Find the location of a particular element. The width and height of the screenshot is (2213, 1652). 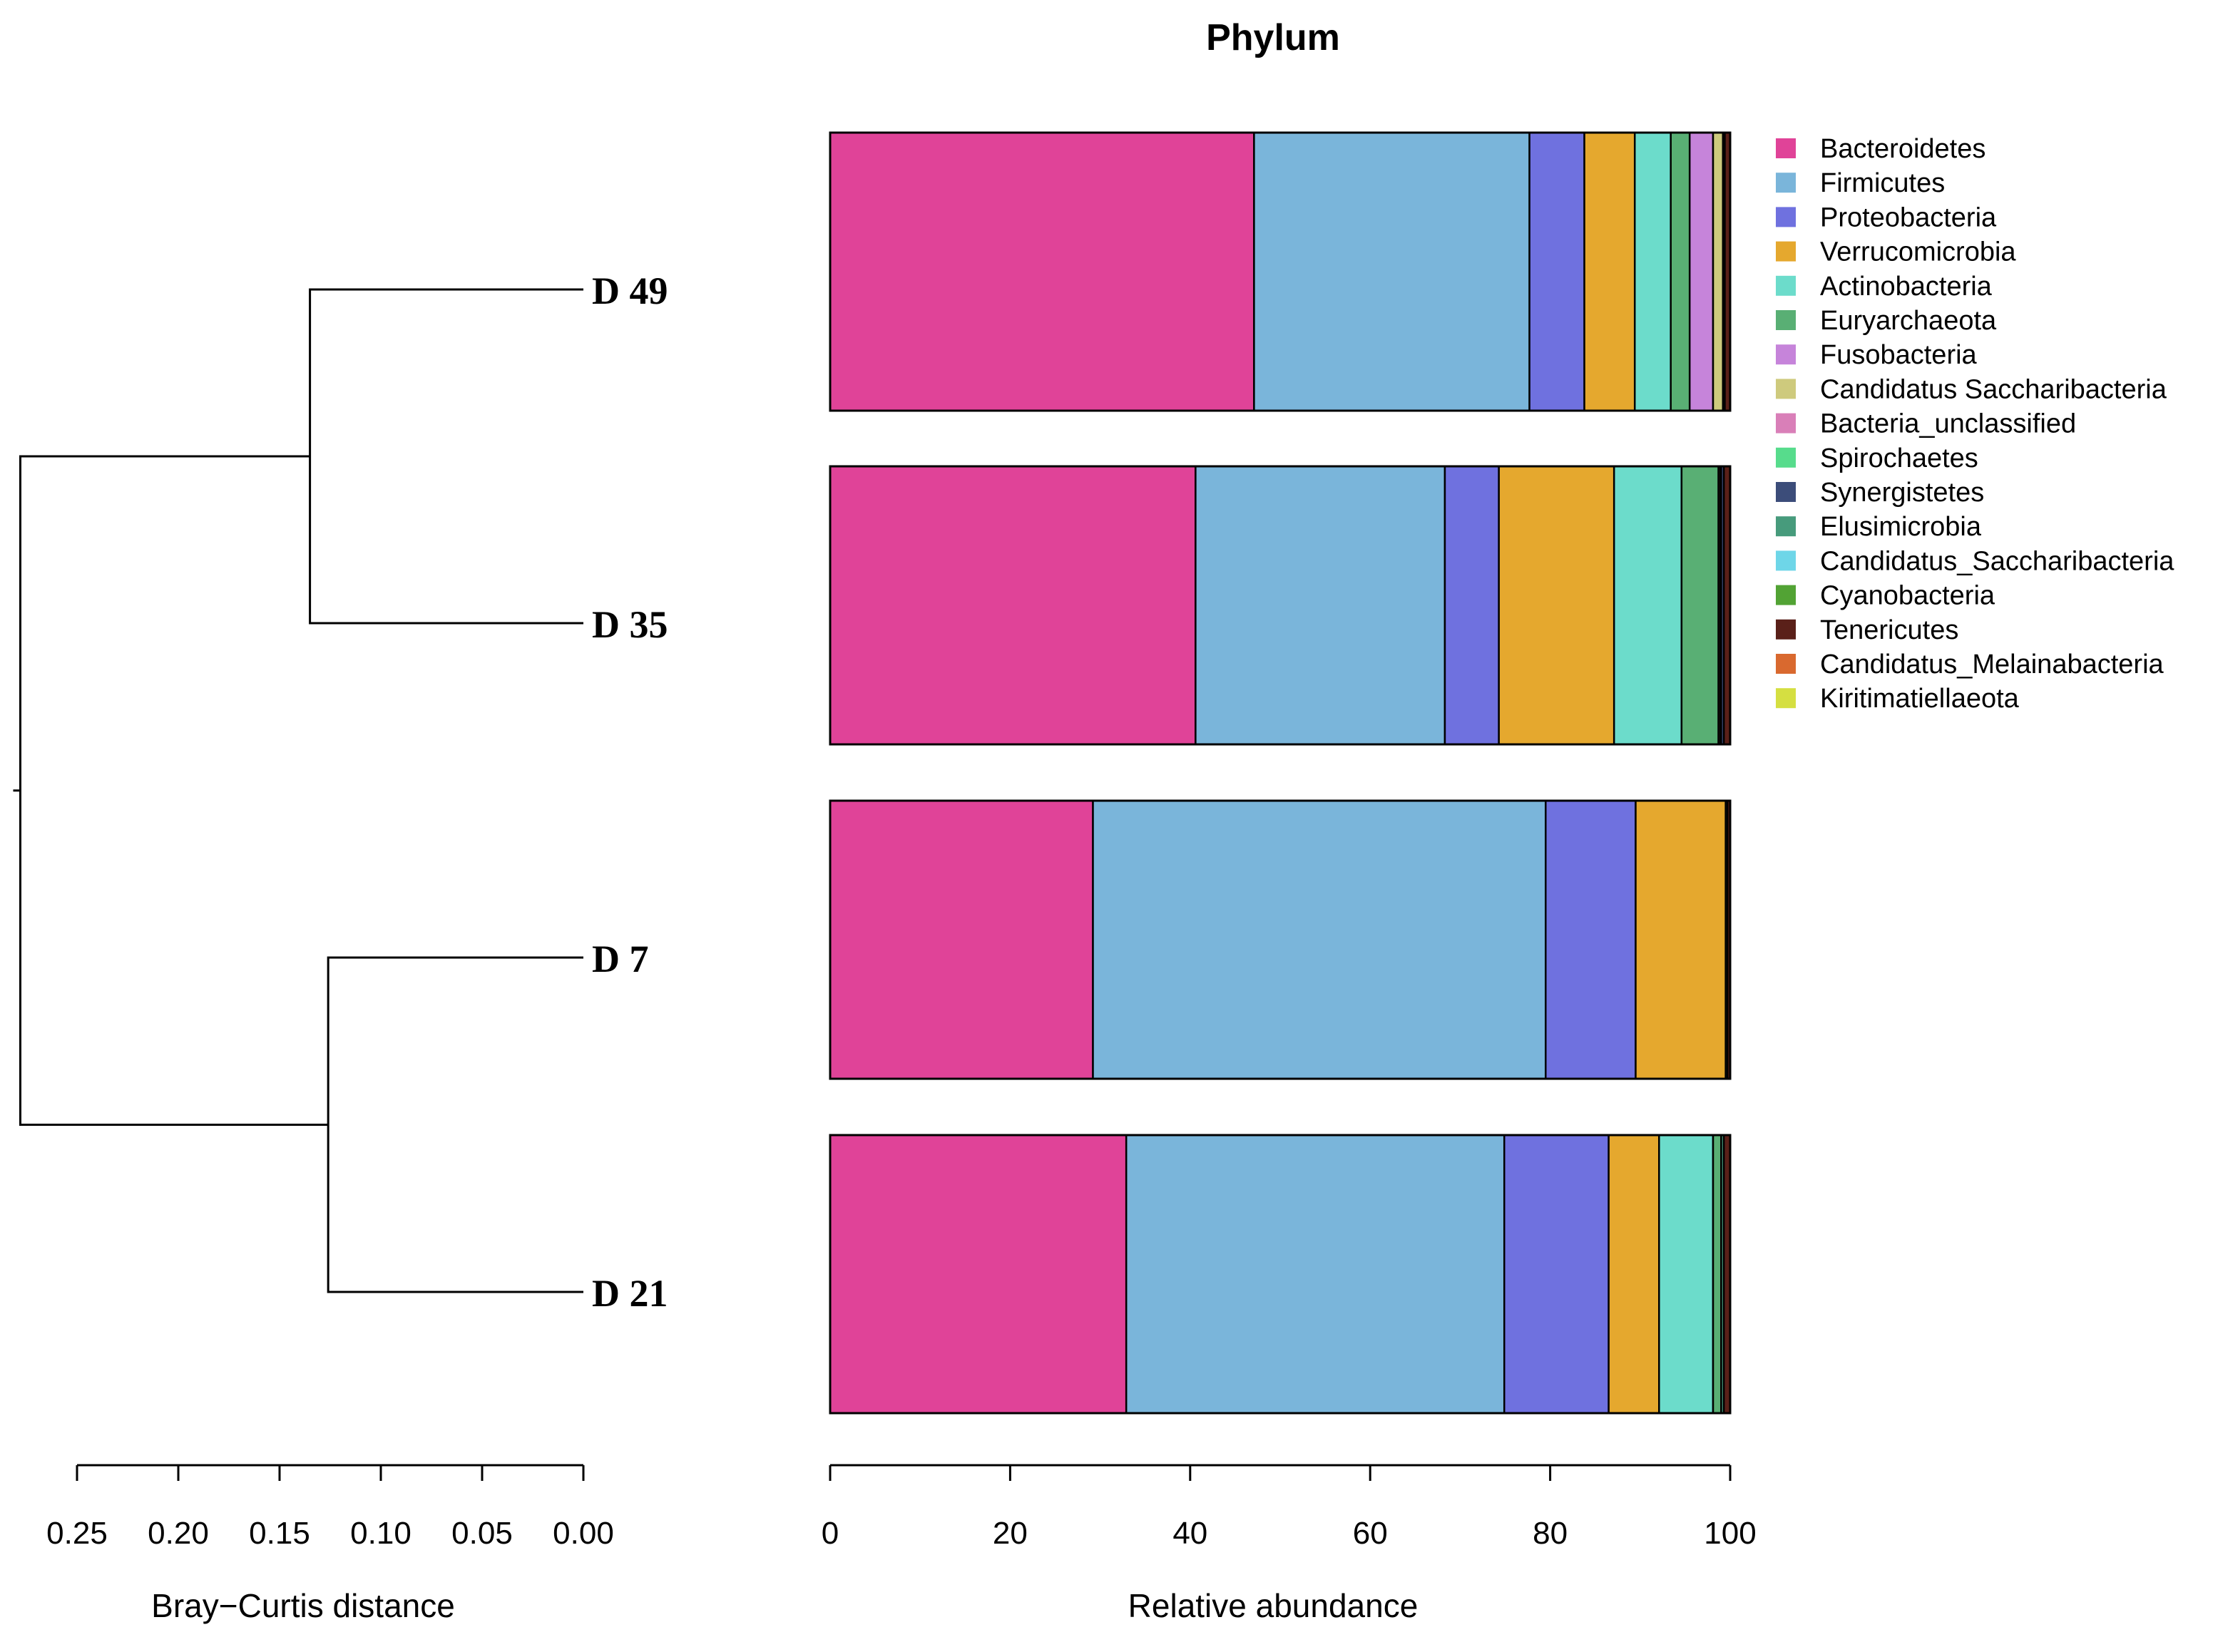

legend-label: Euryarchaeota is located at coordinates (1908, 321).